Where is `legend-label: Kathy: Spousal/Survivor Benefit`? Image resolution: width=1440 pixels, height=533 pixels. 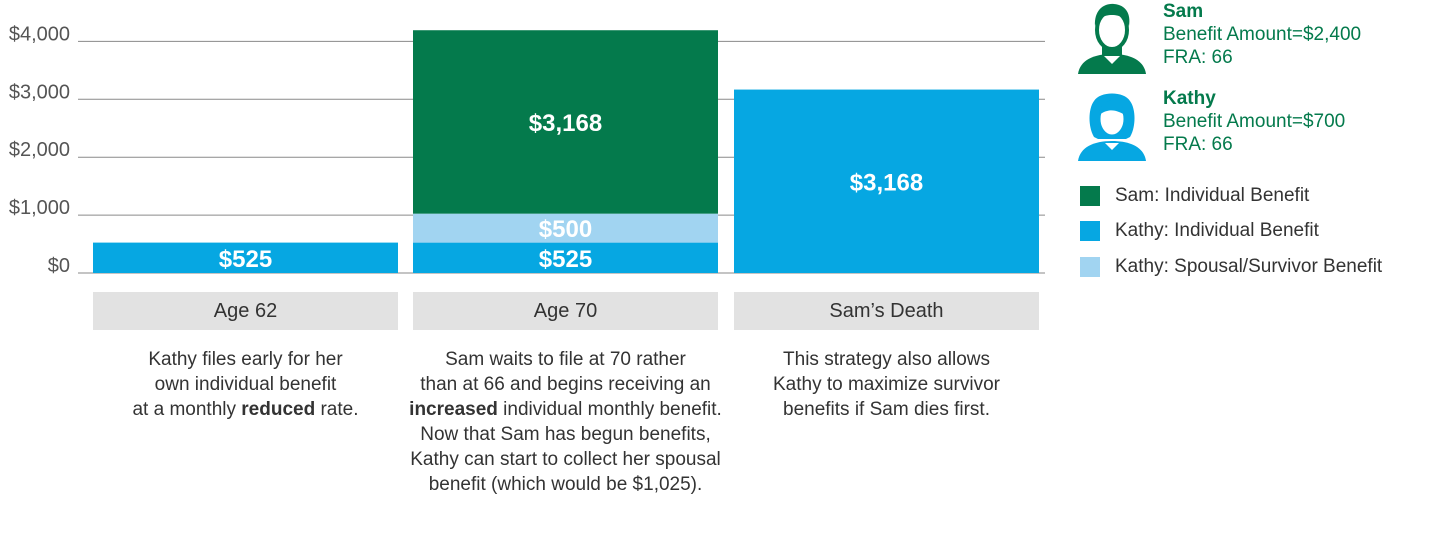 legend-label: Kathy: Spousal/Survivor Benefit is located at coordinates (1249, 266).